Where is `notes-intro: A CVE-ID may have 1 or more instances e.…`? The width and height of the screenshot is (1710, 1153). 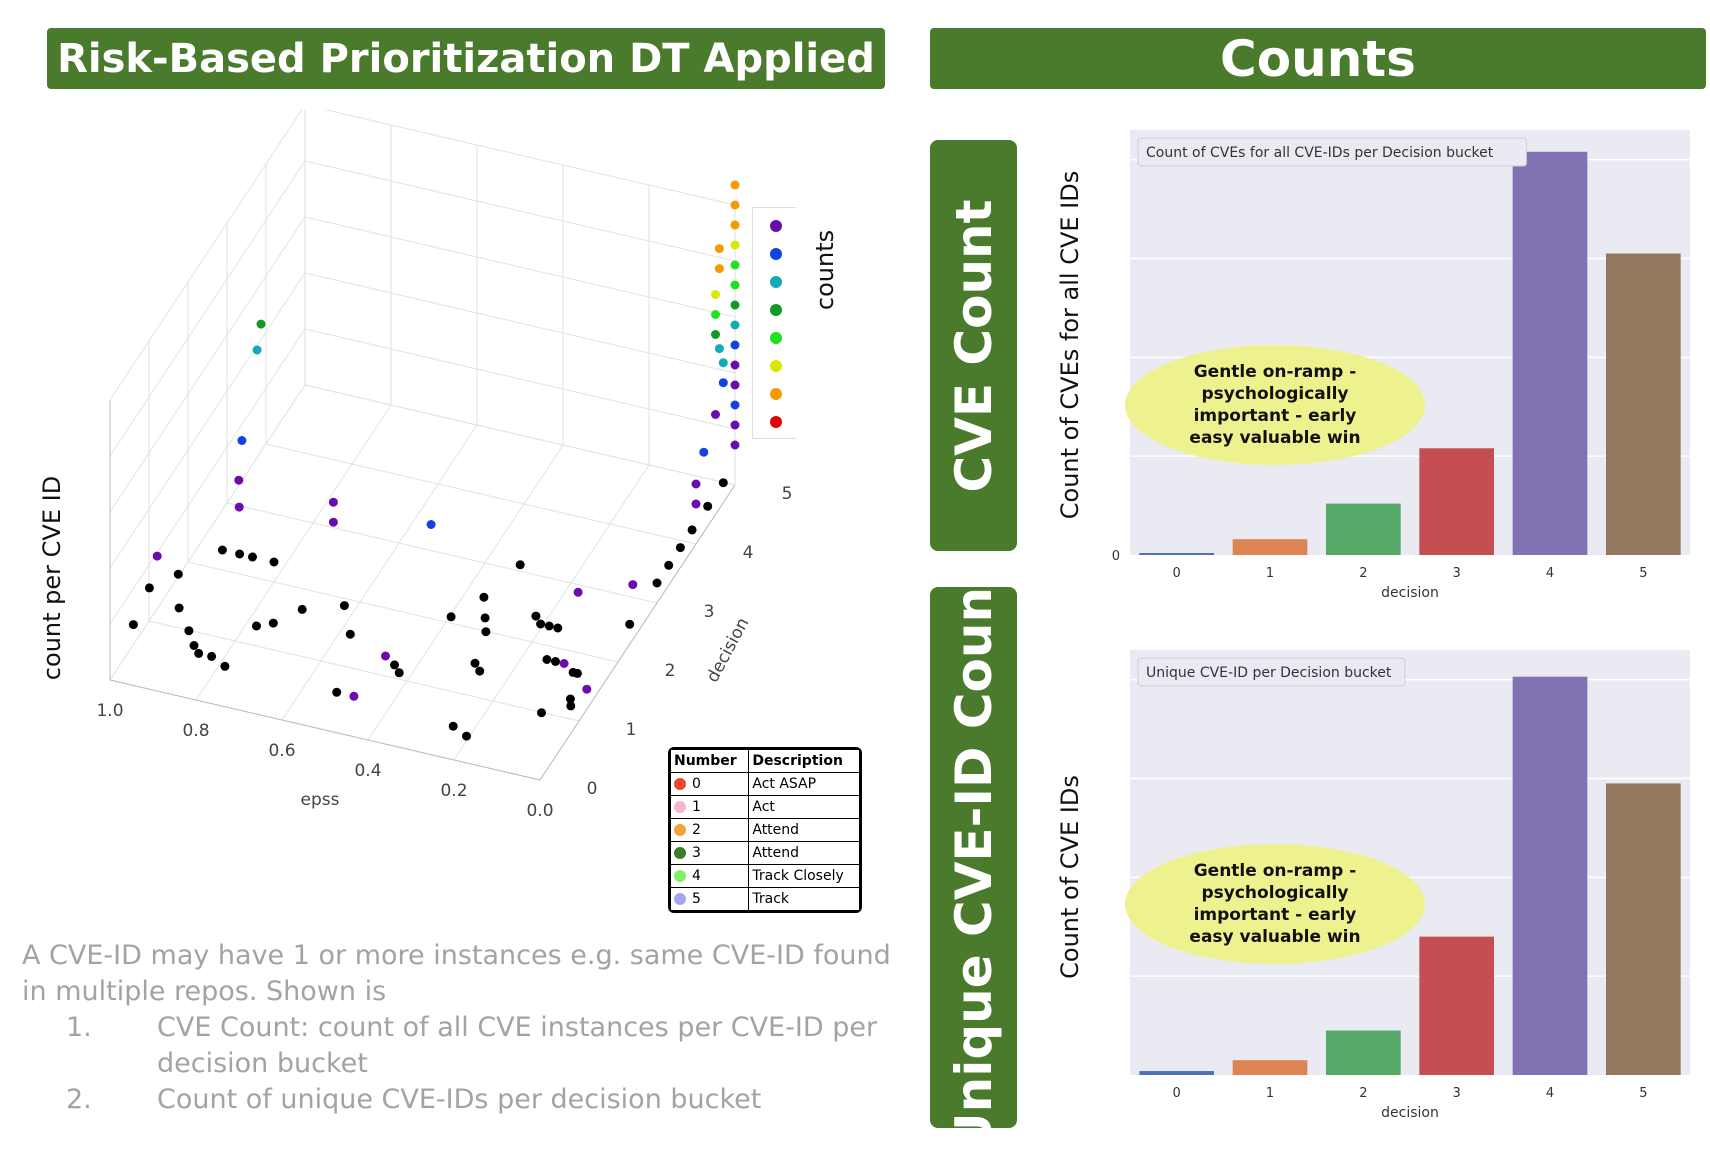
notes-intro: A CVE-ID may have 1 or more instances e.… is located at coordinates (456, 973).